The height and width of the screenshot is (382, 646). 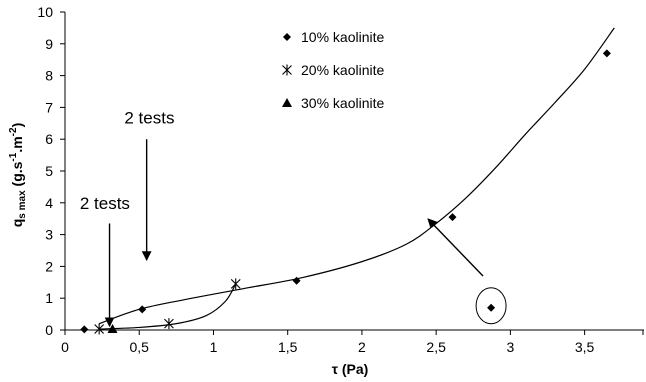 I want to click on x-tick-label: 3,5, so click(x=585, y=347).